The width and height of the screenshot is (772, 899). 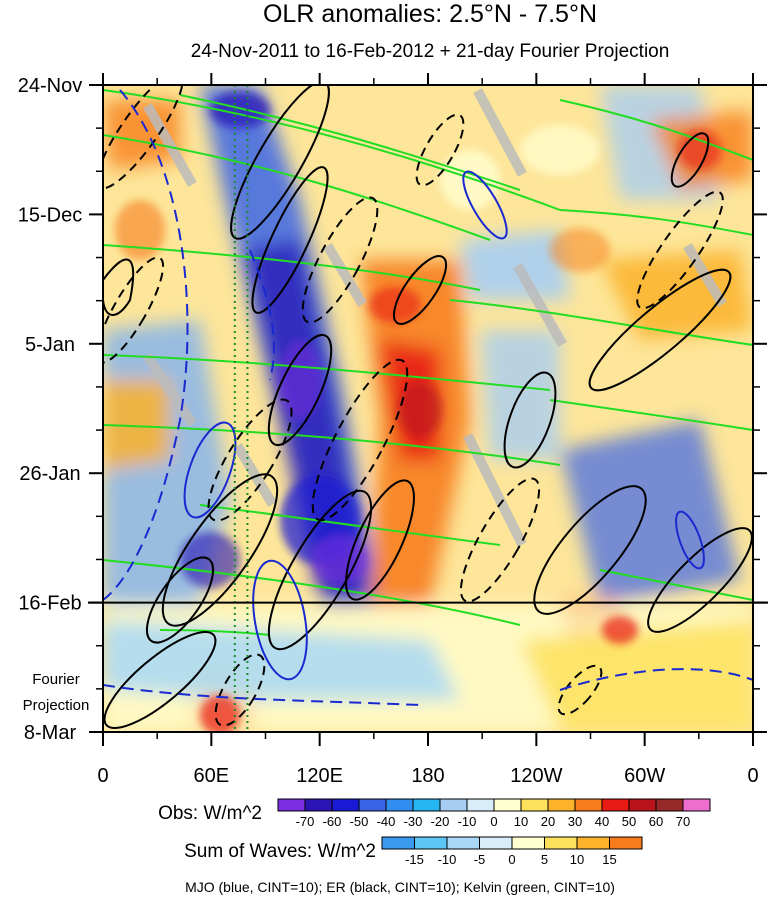 What do you see at coordinates (50, 733) in the screenshot?
I see `y-tick-label-5: 8-Mar` at bounding box center [50, 733].